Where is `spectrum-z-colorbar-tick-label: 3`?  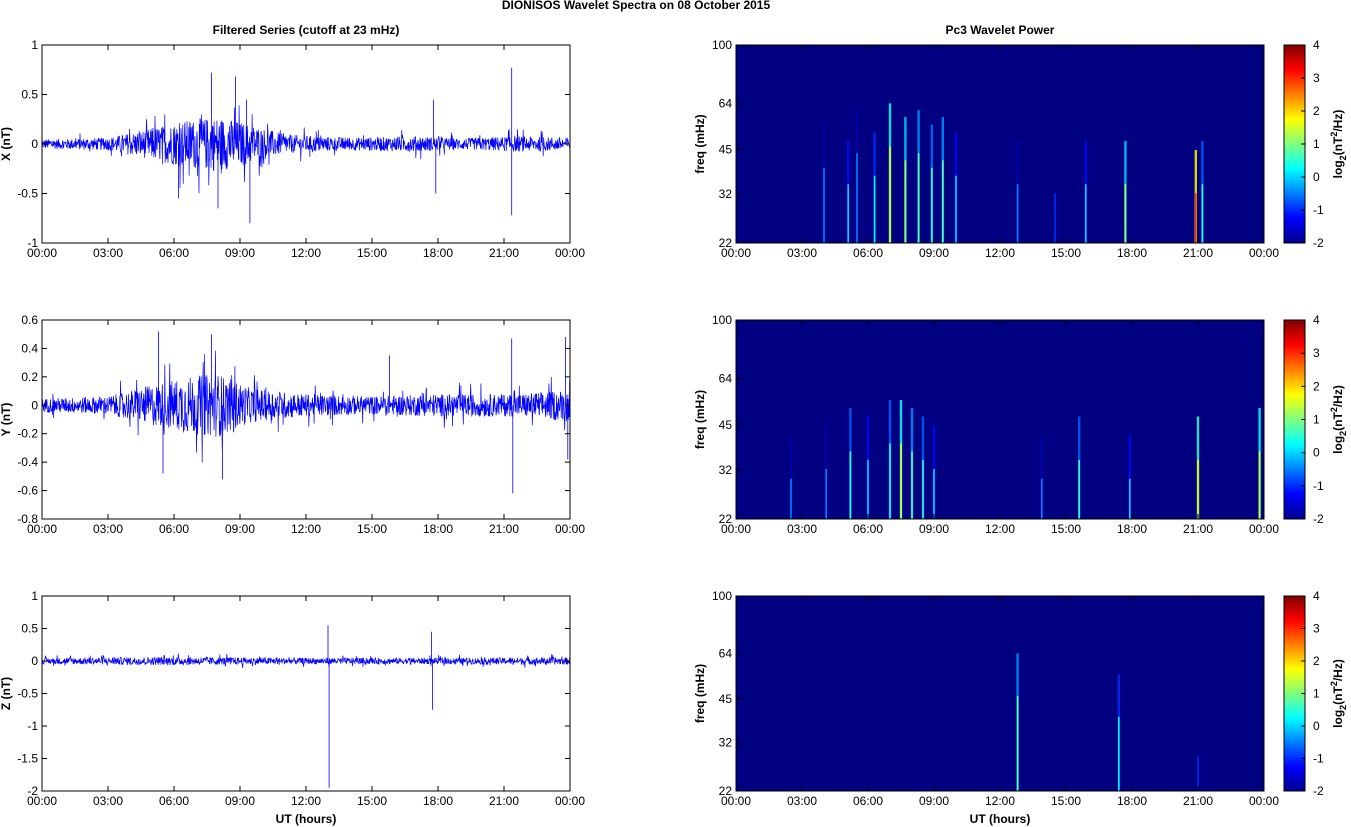 spectrum-z-colorbar-tick-label: 3 is located at coordinates (1316, 629).